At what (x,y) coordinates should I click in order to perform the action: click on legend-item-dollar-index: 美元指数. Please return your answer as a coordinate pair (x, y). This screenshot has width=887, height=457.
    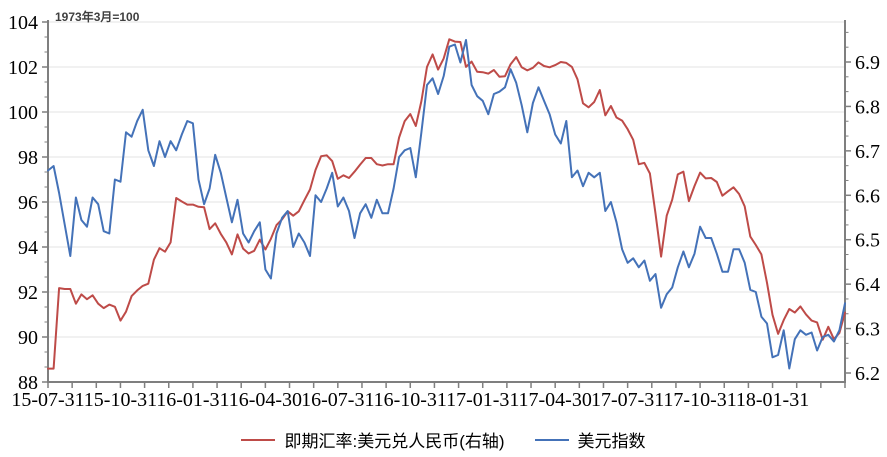
    Looking at the image, I should click on (590, 439).